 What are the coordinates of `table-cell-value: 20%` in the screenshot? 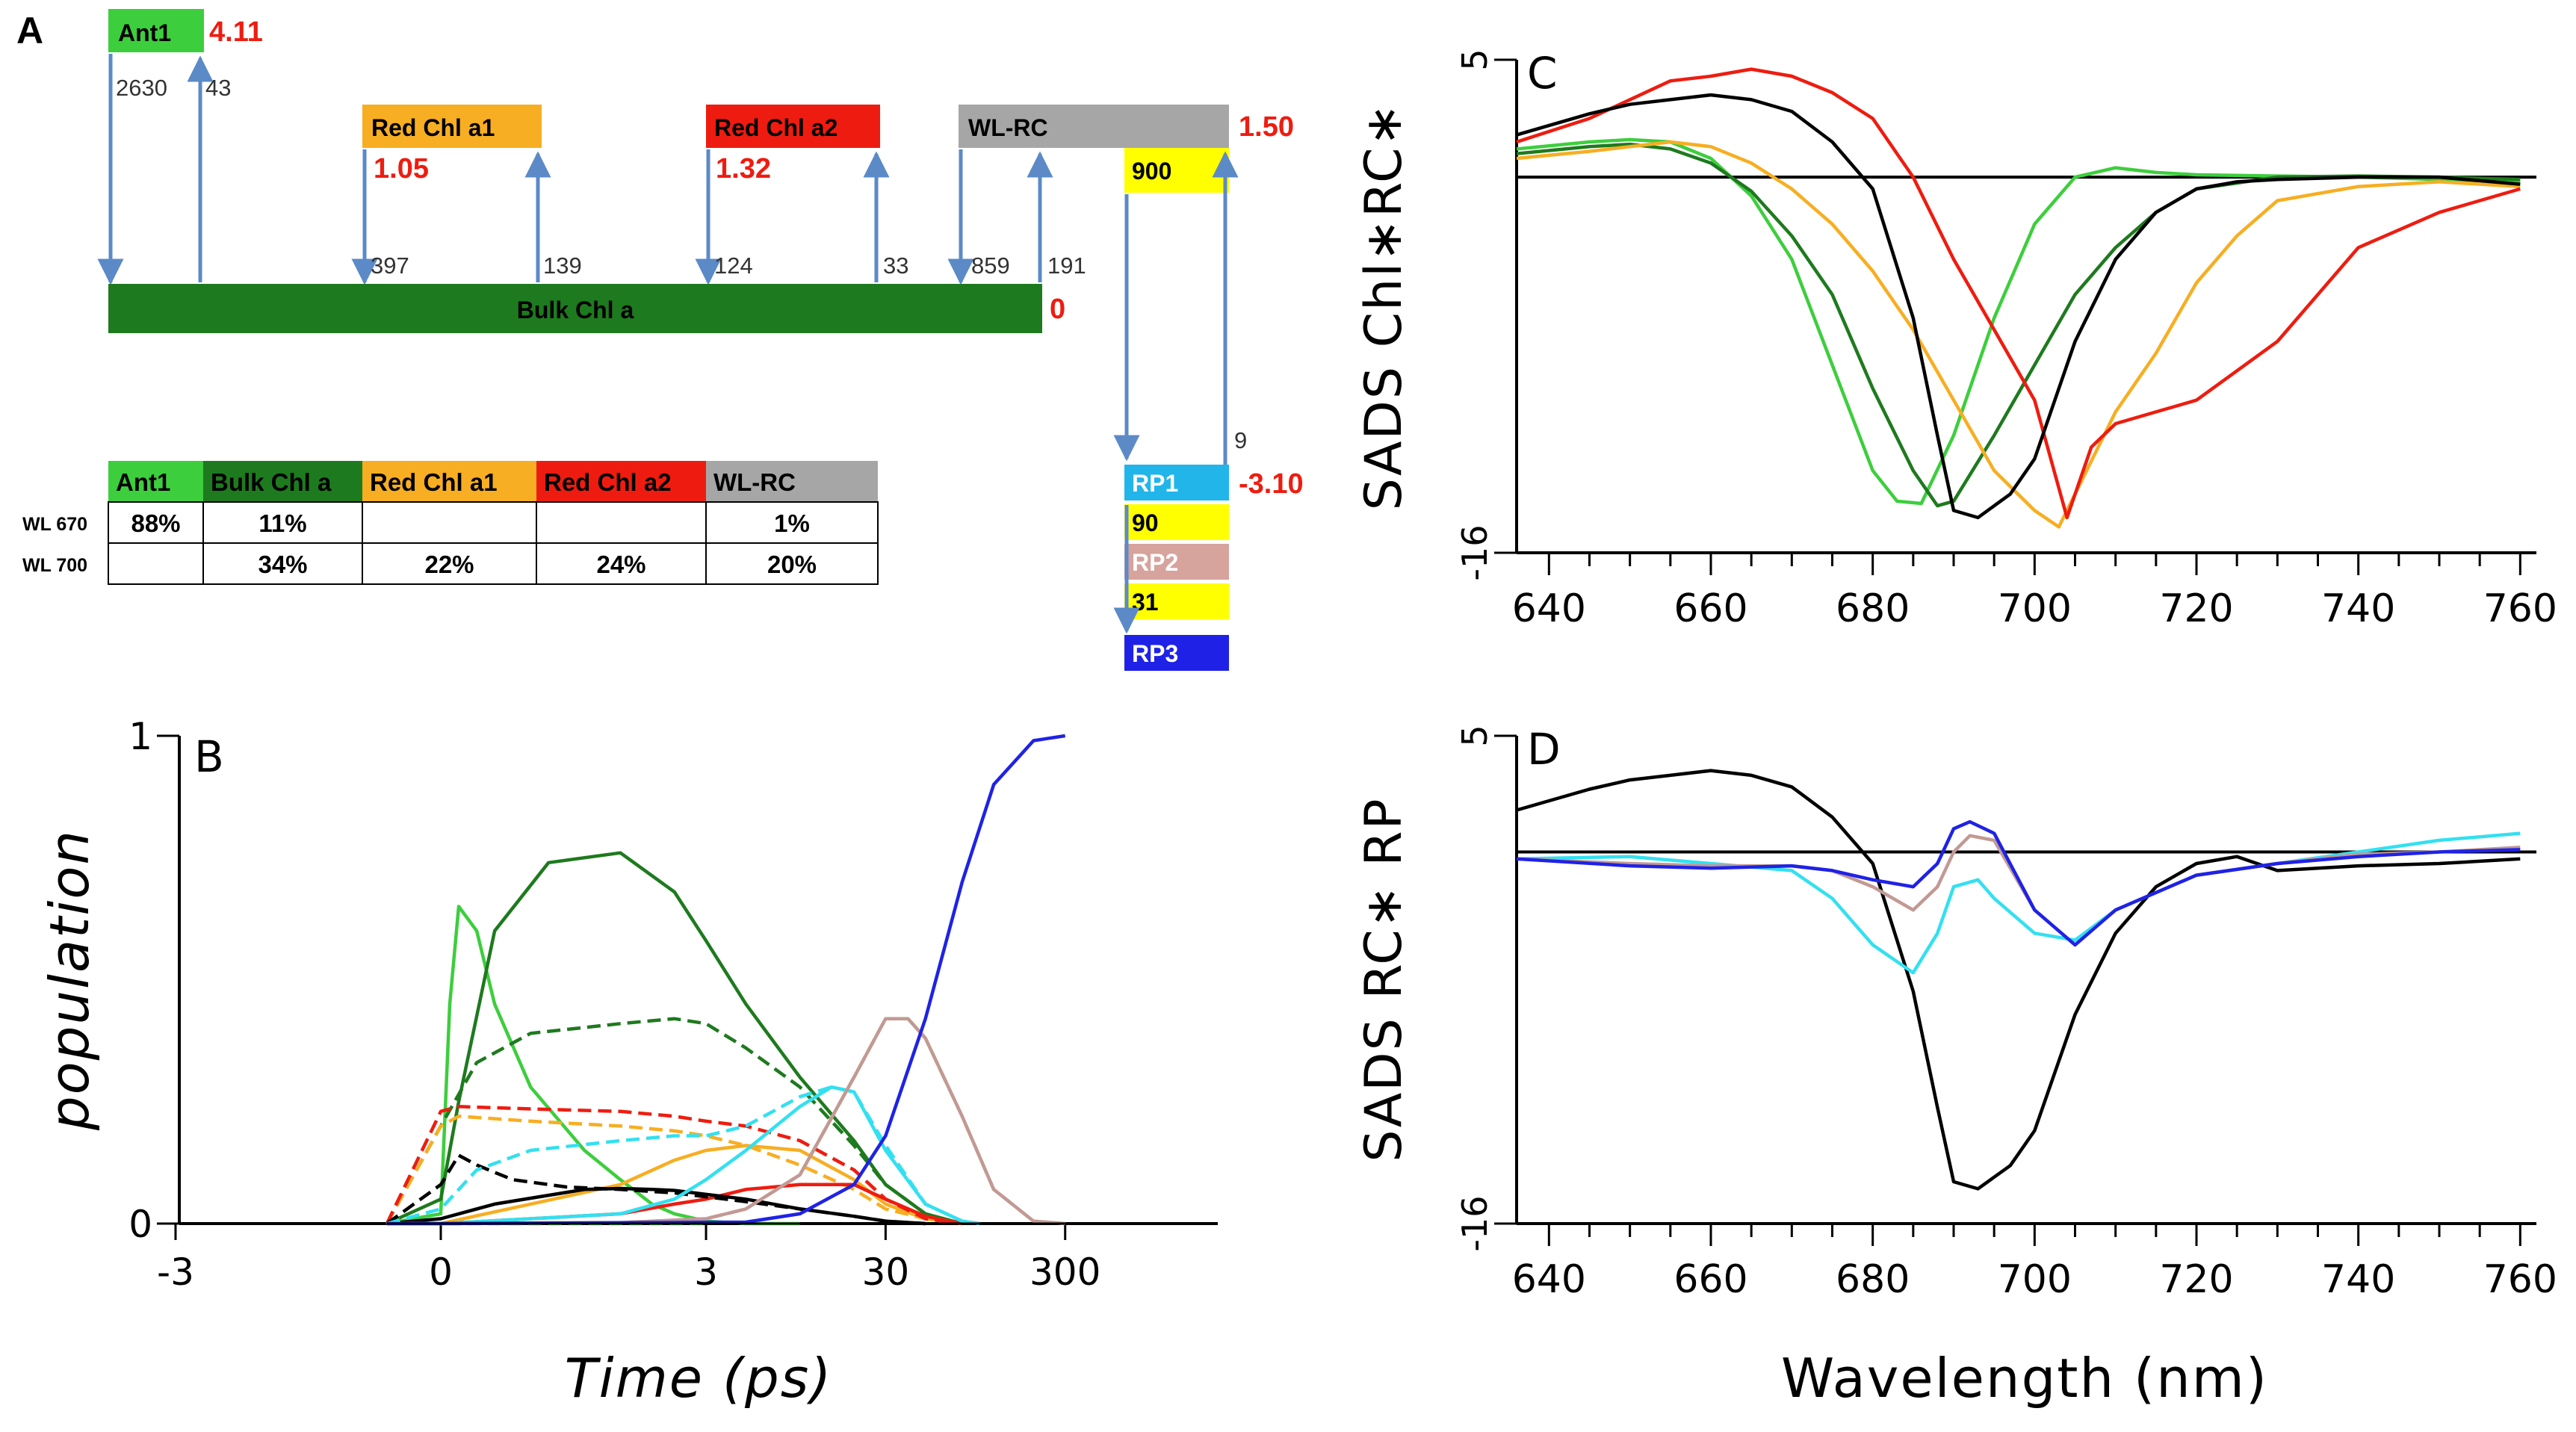 It's located at (792, 564).